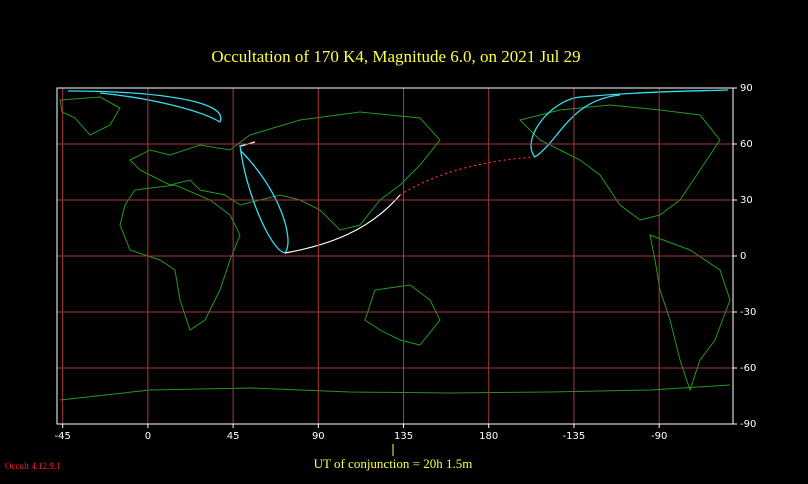  I want to click on version-label: Occult 4.12.9.1, so click(33, 466).